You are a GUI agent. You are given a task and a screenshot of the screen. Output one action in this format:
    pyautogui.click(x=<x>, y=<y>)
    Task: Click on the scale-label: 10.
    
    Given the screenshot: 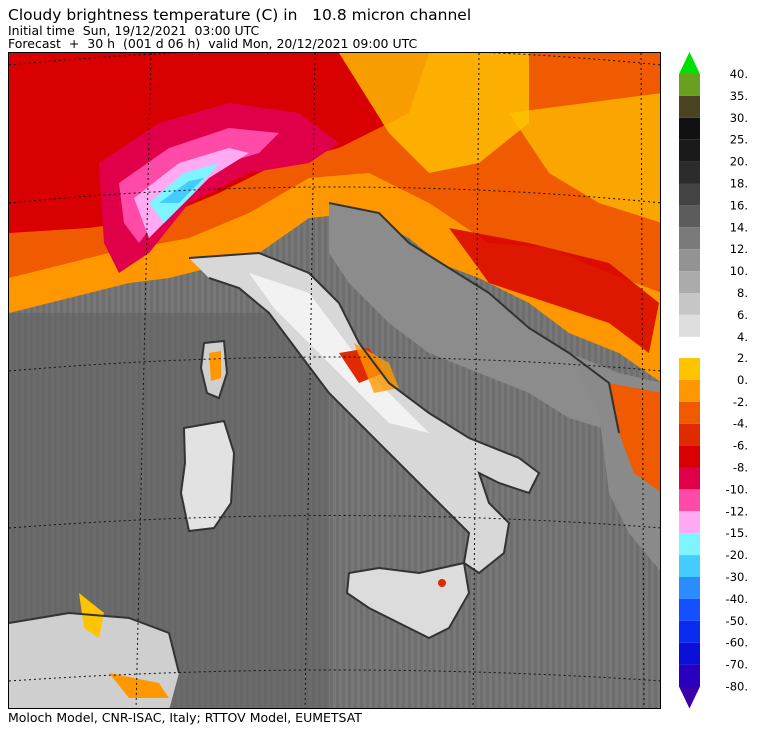 What is the action you would take?
    pyautogui.click(x=739, y=271)
    